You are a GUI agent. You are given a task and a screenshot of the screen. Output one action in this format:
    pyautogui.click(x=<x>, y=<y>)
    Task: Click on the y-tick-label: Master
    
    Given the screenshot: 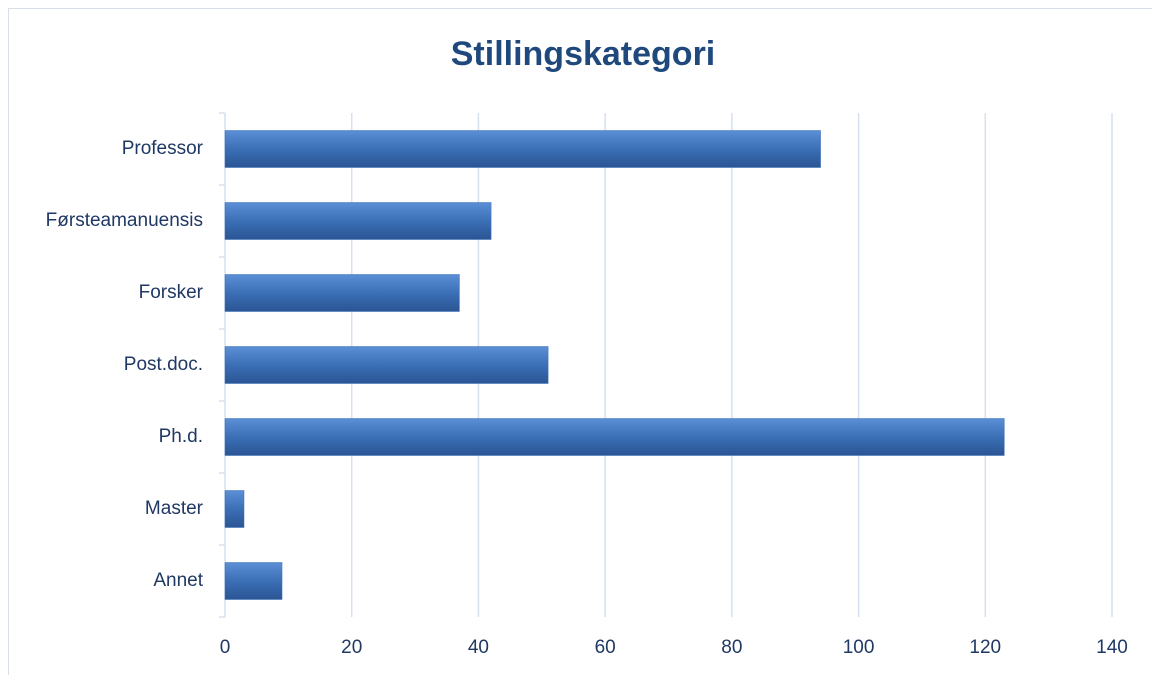 What is the action you would take?
    pyautogui.click(x=174, y=508)
    